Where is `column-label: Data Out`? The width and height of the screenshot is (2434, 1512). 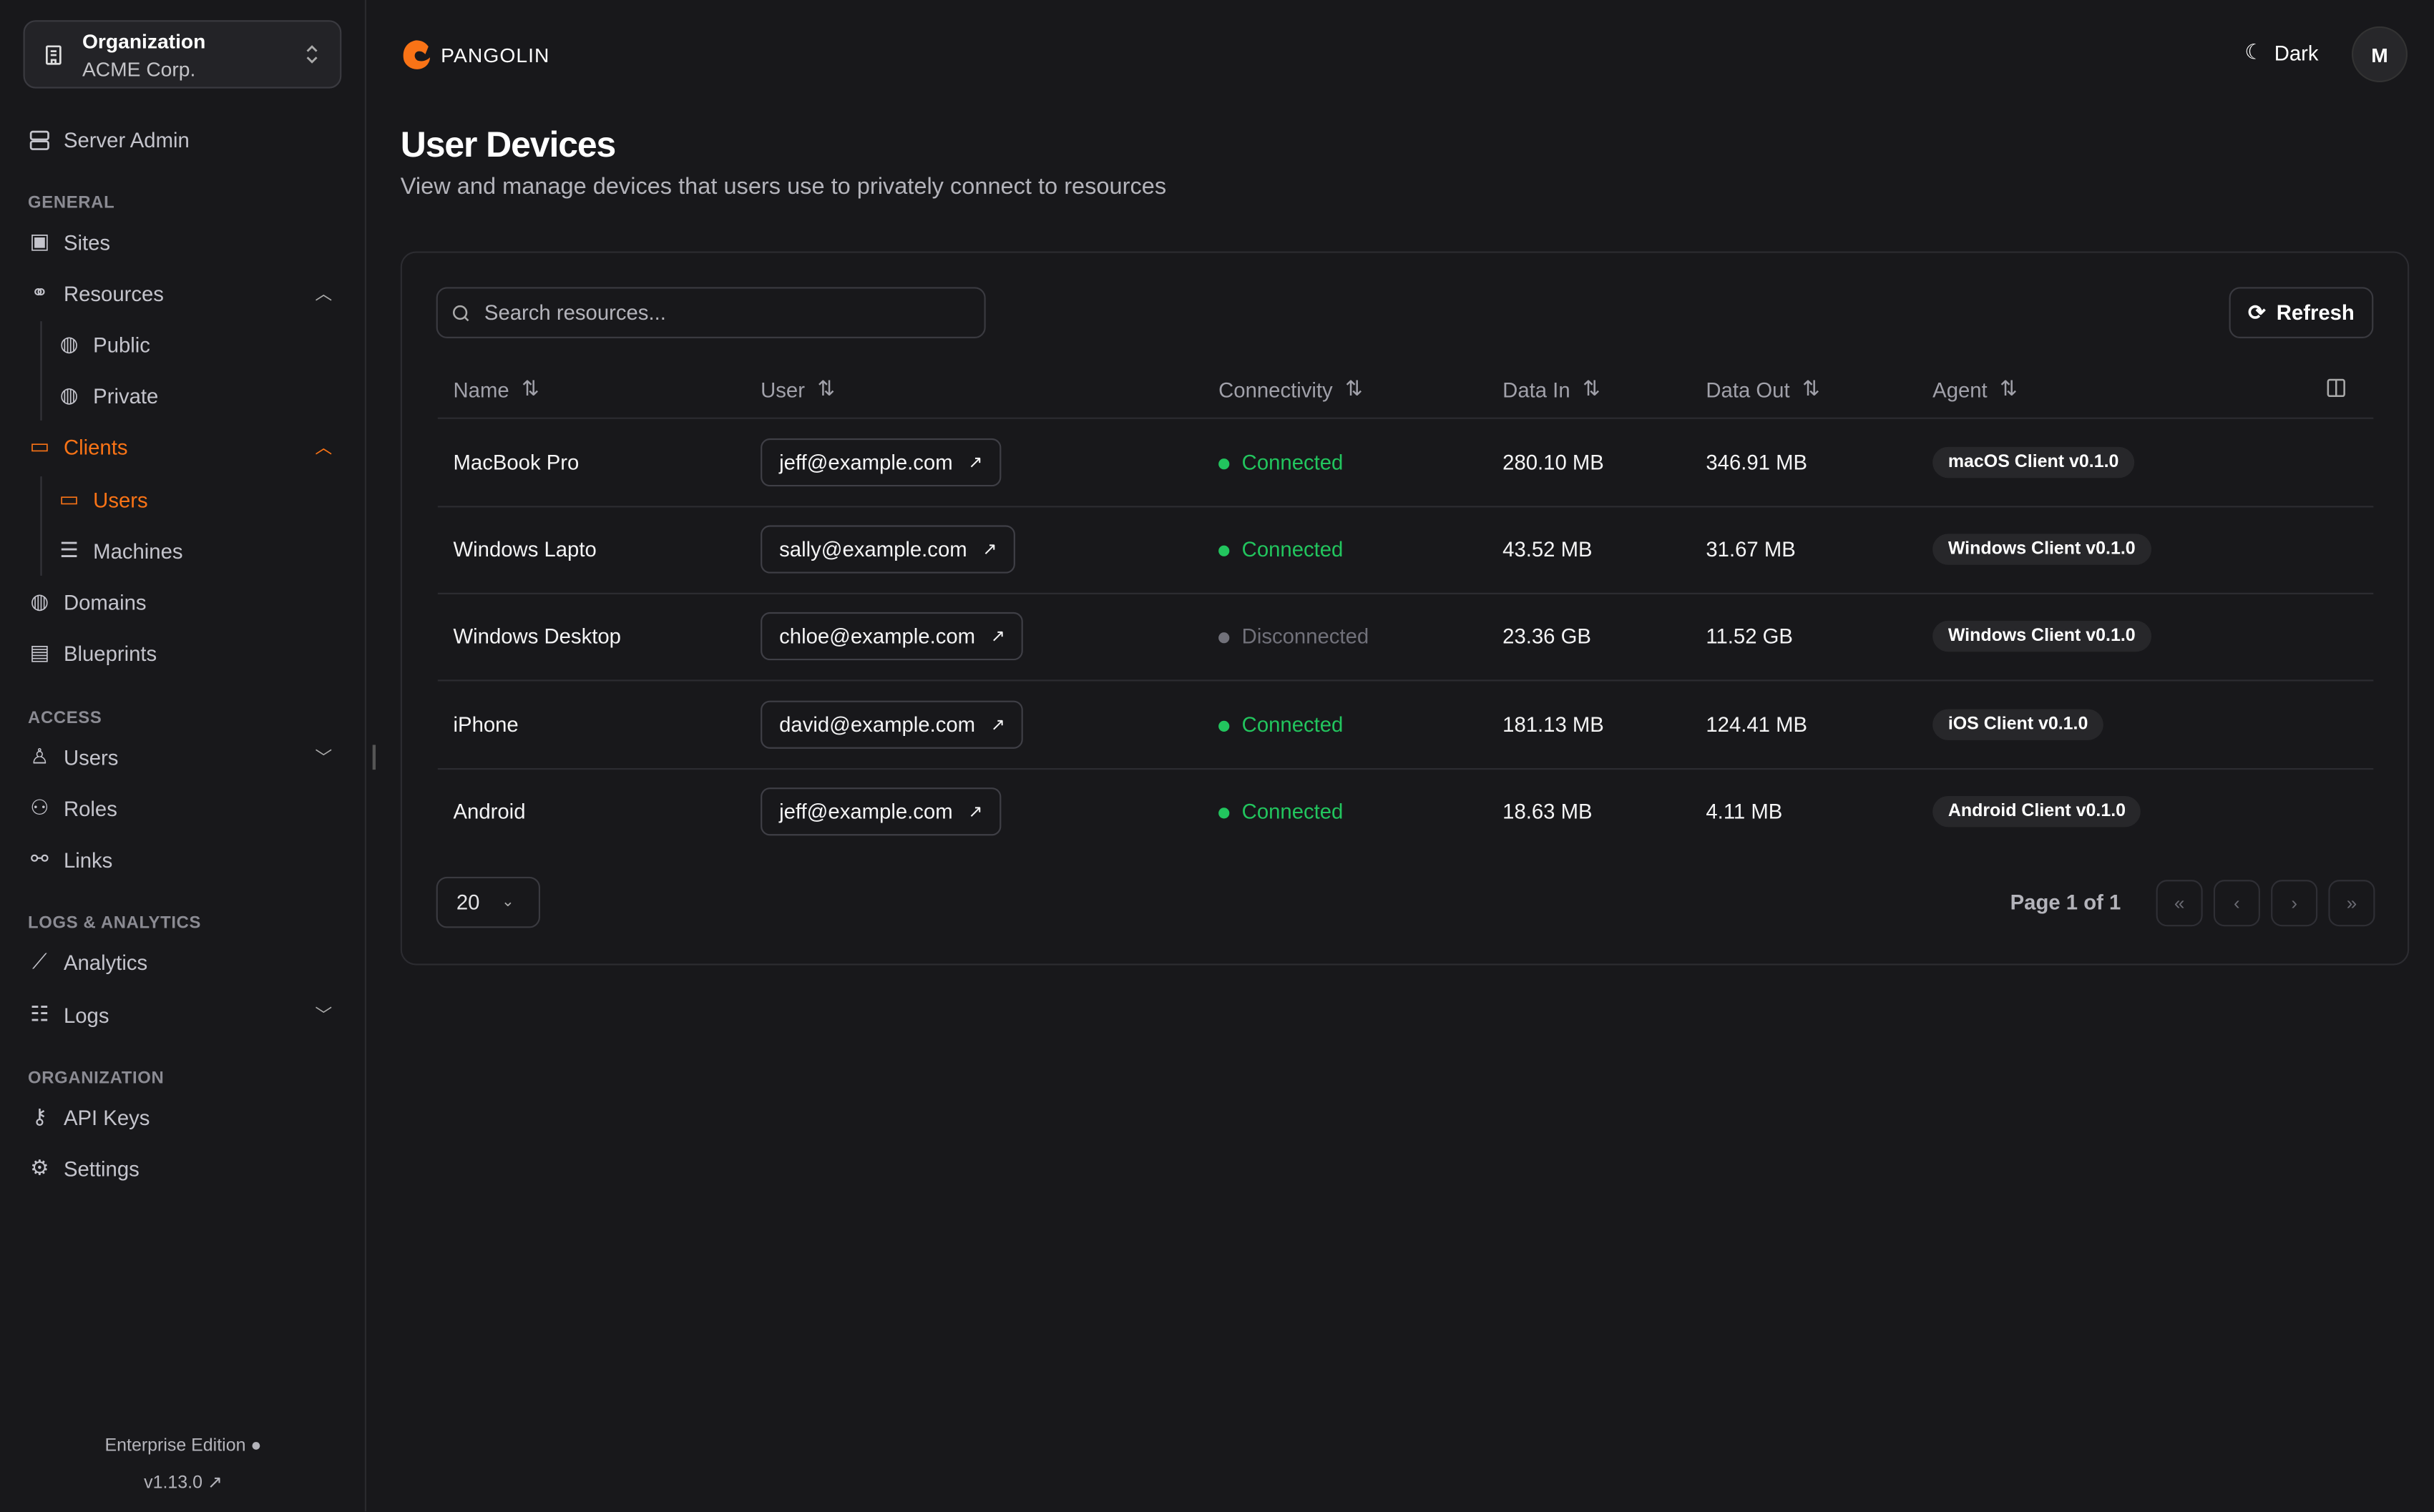 column-label: Data Out is located at coordinates (1748, 389).